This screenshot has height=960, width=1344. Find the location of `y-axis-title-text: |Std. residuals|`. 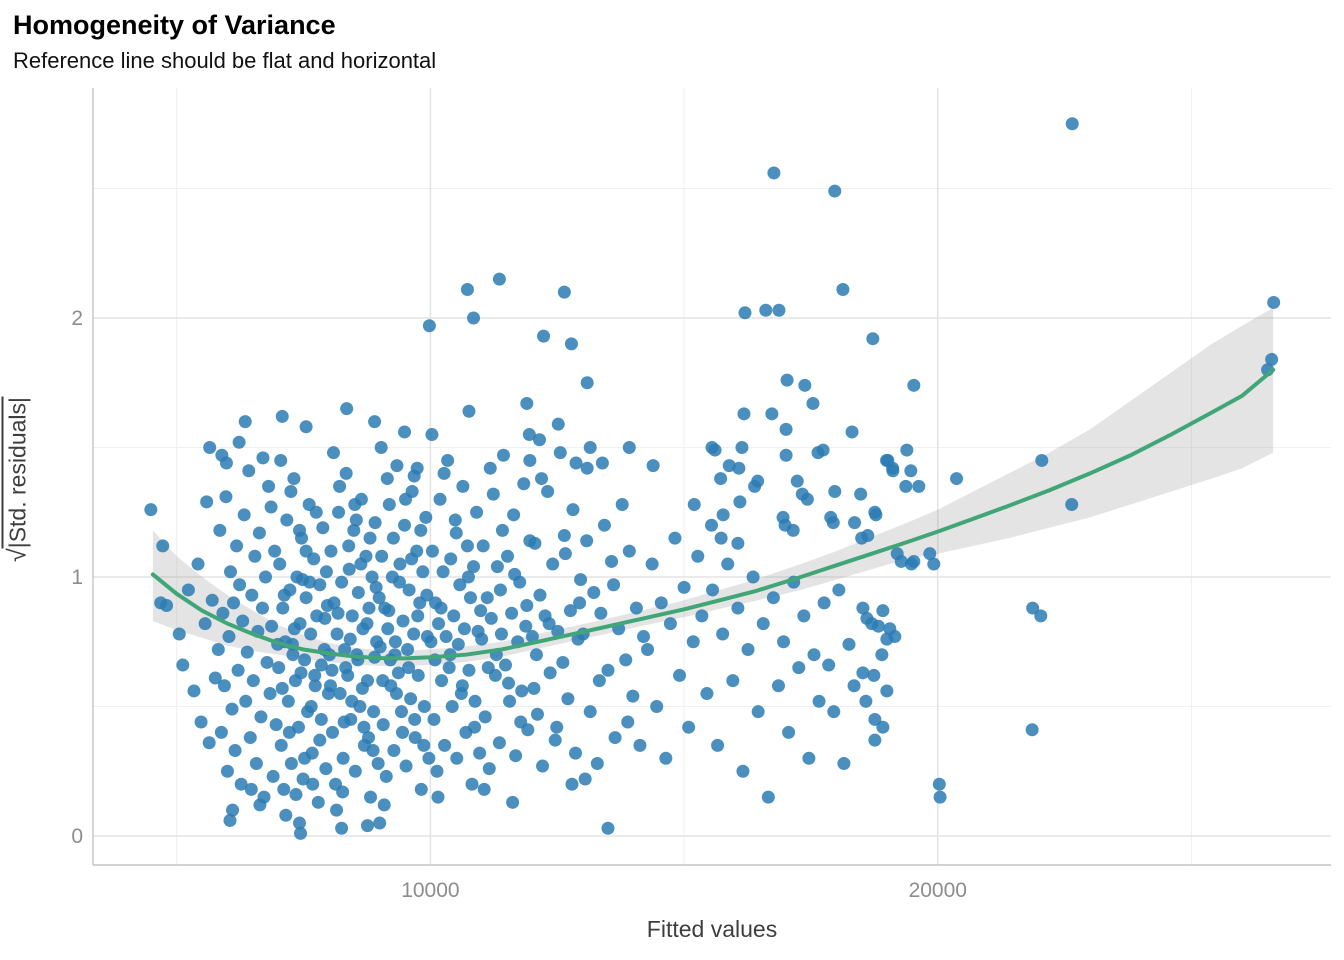

y-axis-title-text: |Std. residuals| is located at coordinates (16, 472).